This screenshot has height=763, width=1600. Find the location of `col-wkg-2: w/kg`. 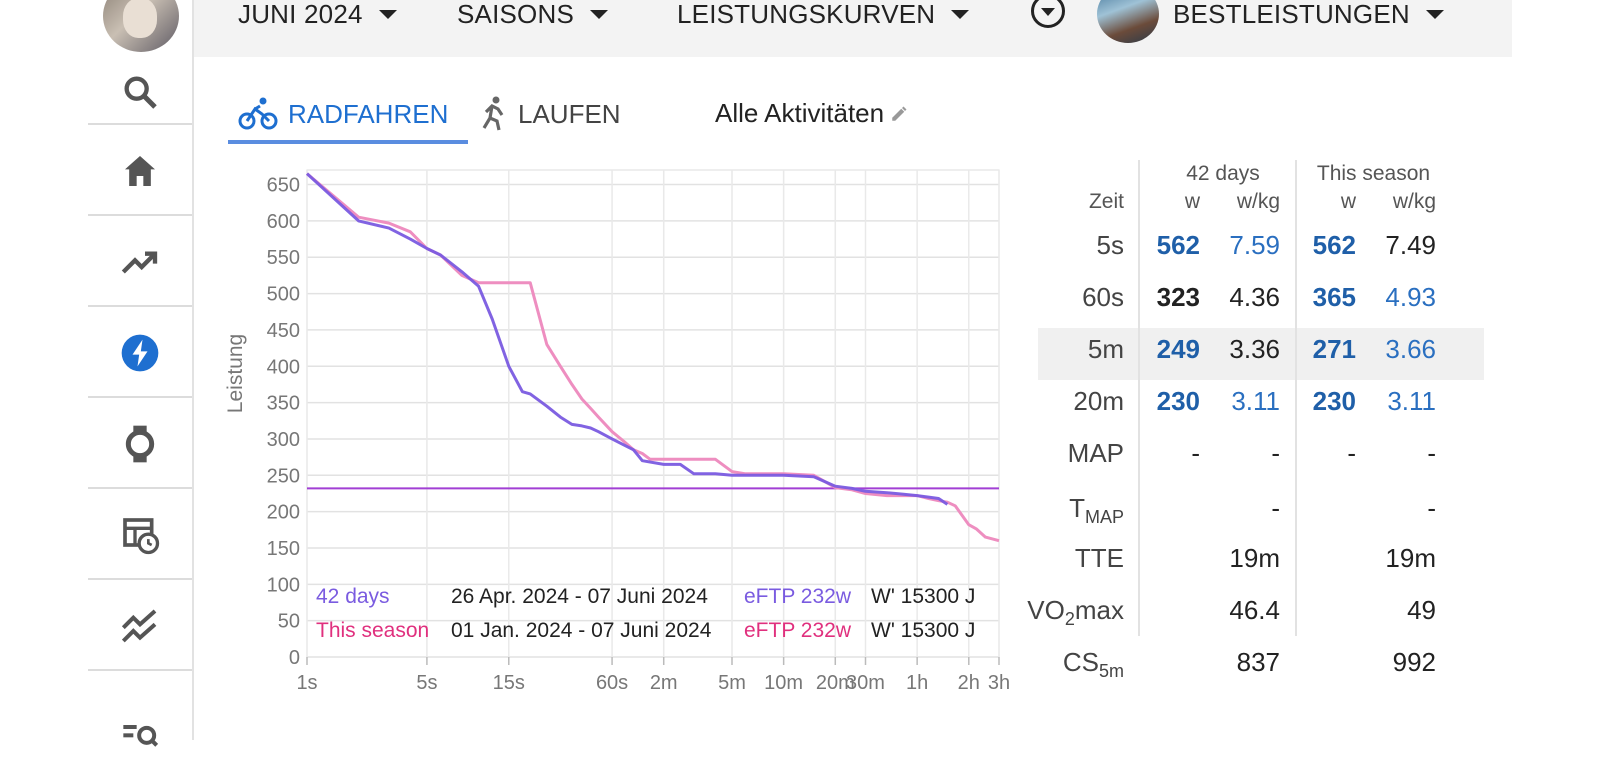

col-wkg-2: w/kg is located at coordinates (1414, 201).